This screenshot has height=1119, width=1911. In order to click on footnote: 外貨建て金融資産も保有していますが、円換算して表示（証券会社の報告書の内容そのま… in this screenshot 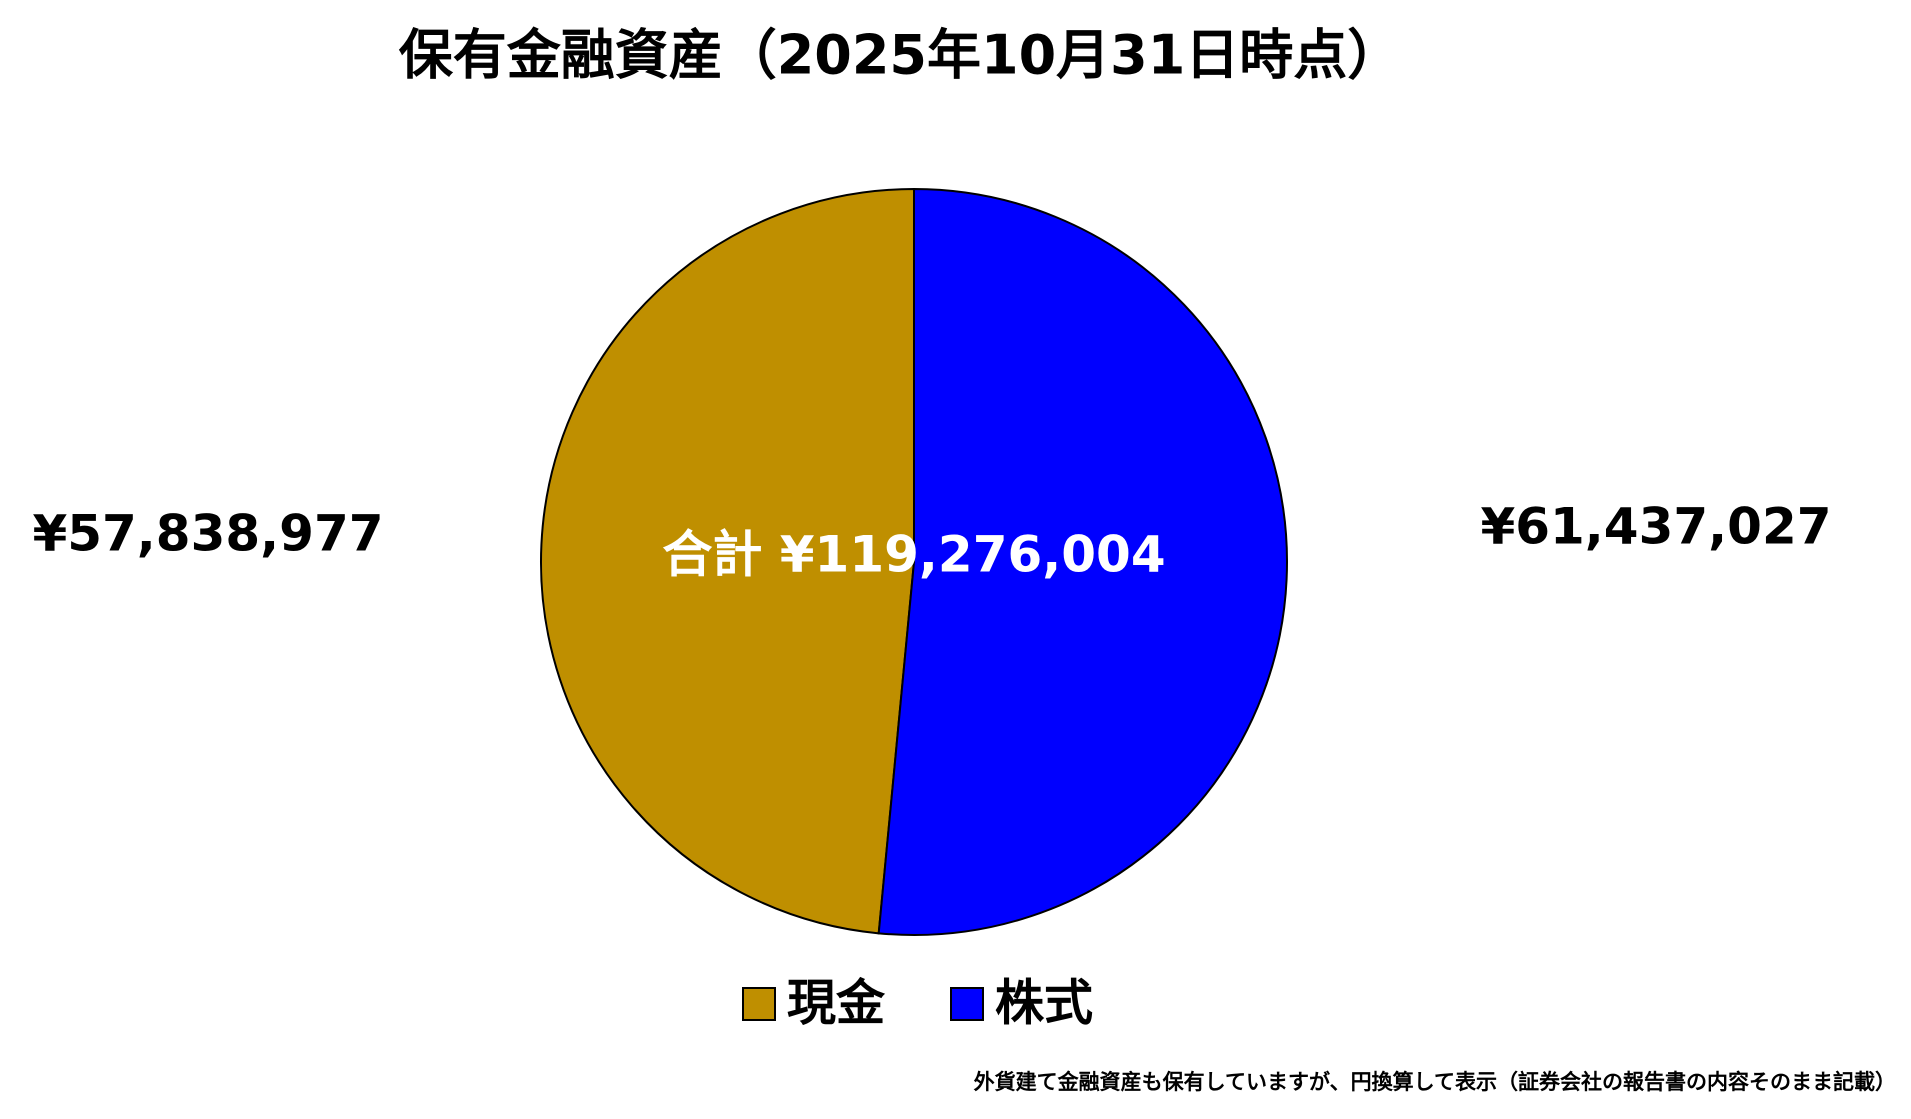, I will do `click(1435, 1082)`.